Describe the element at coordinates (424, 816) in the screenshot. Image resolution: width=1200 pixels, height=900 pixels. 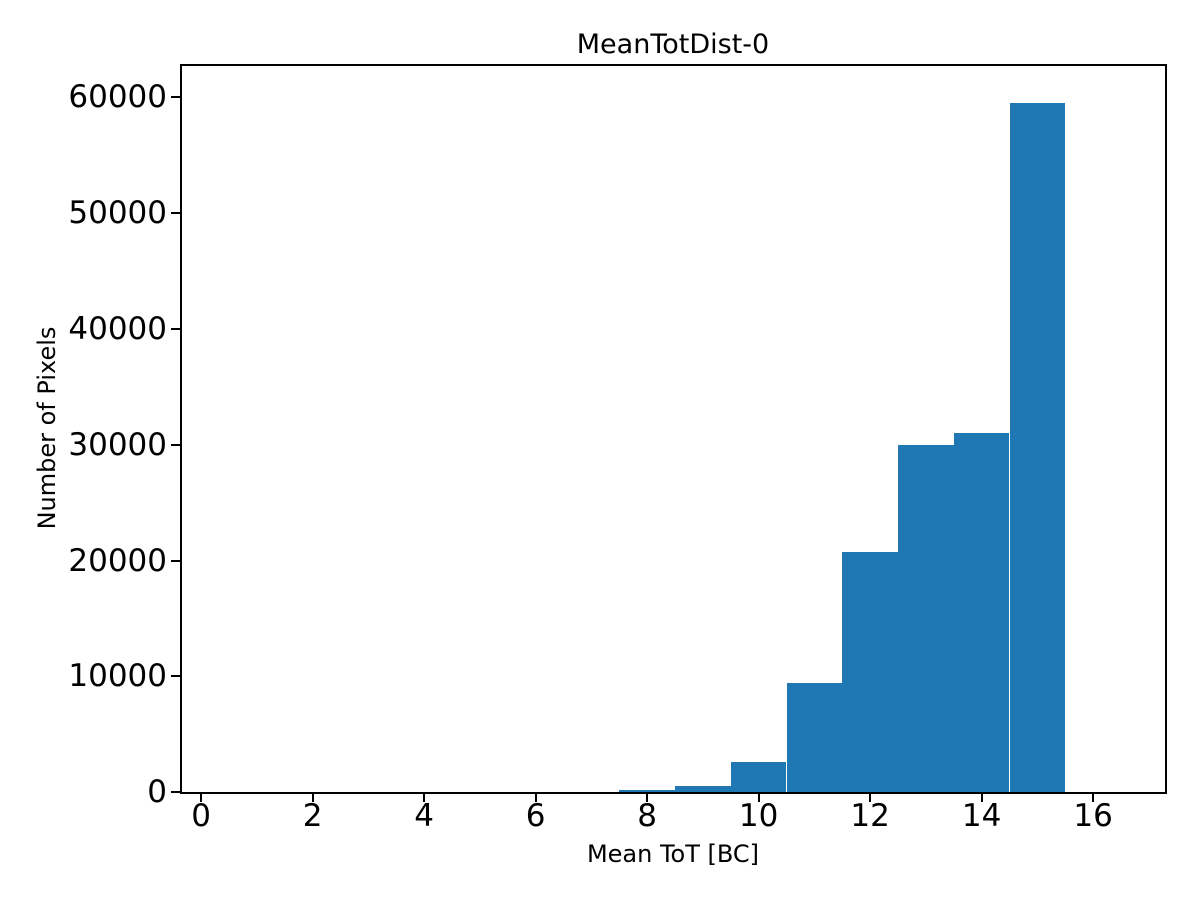
I see `x-tick-label: 4` at that location.